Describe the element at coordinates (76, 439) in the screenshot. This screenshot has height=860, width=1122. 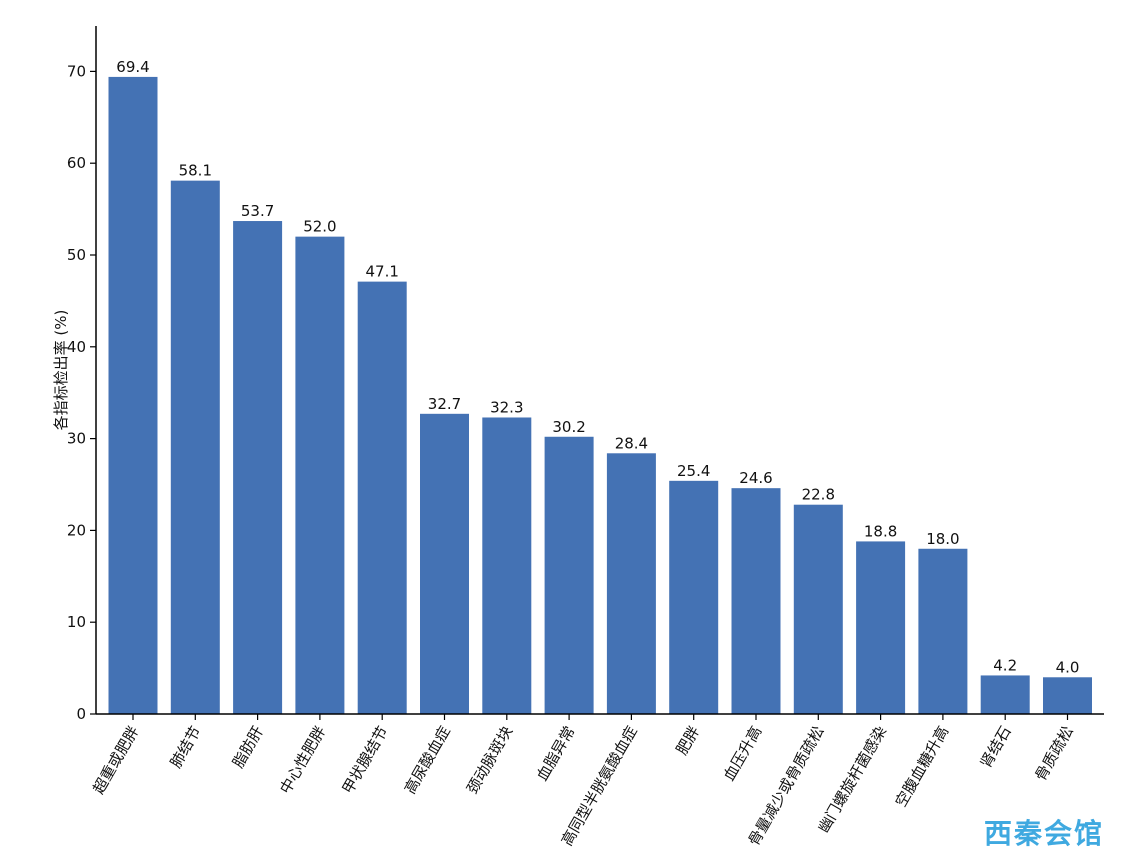
I see `y-tick-label: 30` at that location.